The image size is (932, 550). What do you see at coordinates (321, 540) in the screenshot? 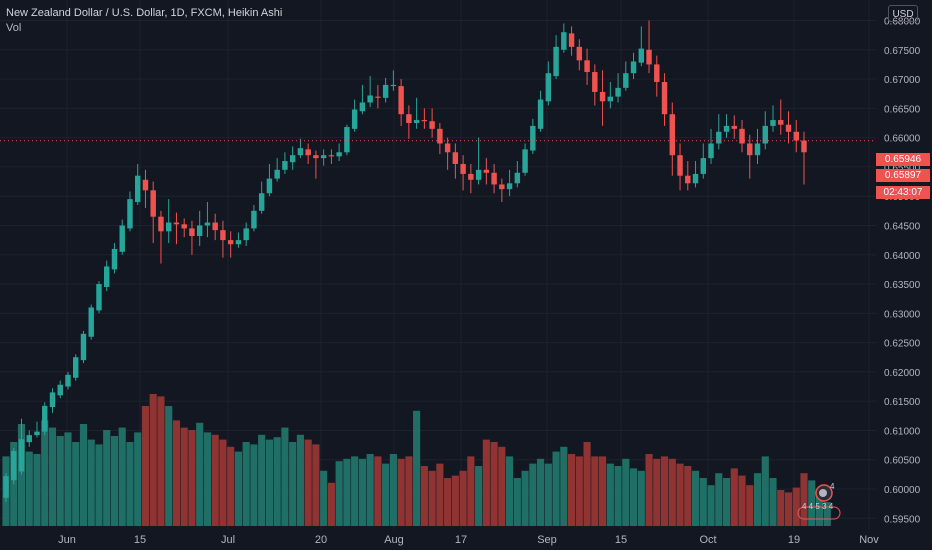
I see `time-tick-label: 20` at bounding box center [321, 540].